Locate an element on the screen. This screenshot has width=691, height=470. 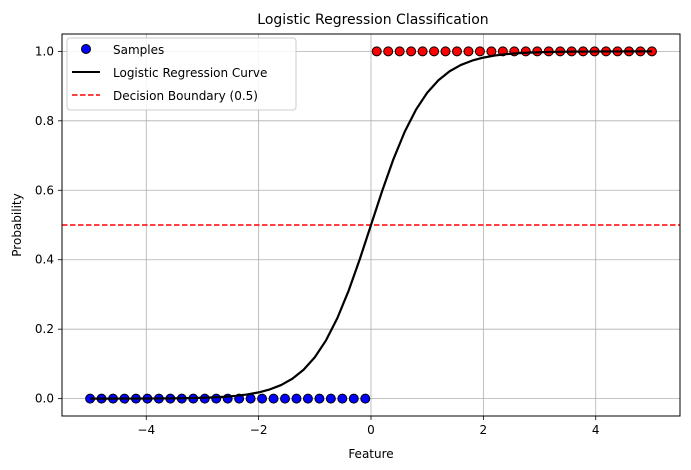
y-tick-label: 0.8 is located at coordinates (44, 121).